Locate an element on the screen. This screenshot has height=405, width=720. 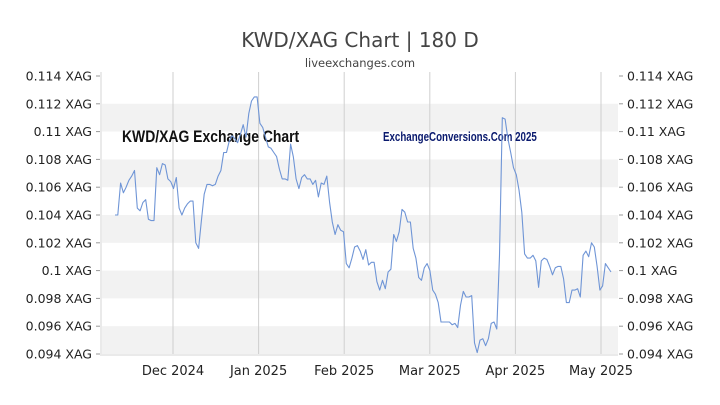
y-tick-label-right: 0.098 XAG is located at coordinates (660, 298).